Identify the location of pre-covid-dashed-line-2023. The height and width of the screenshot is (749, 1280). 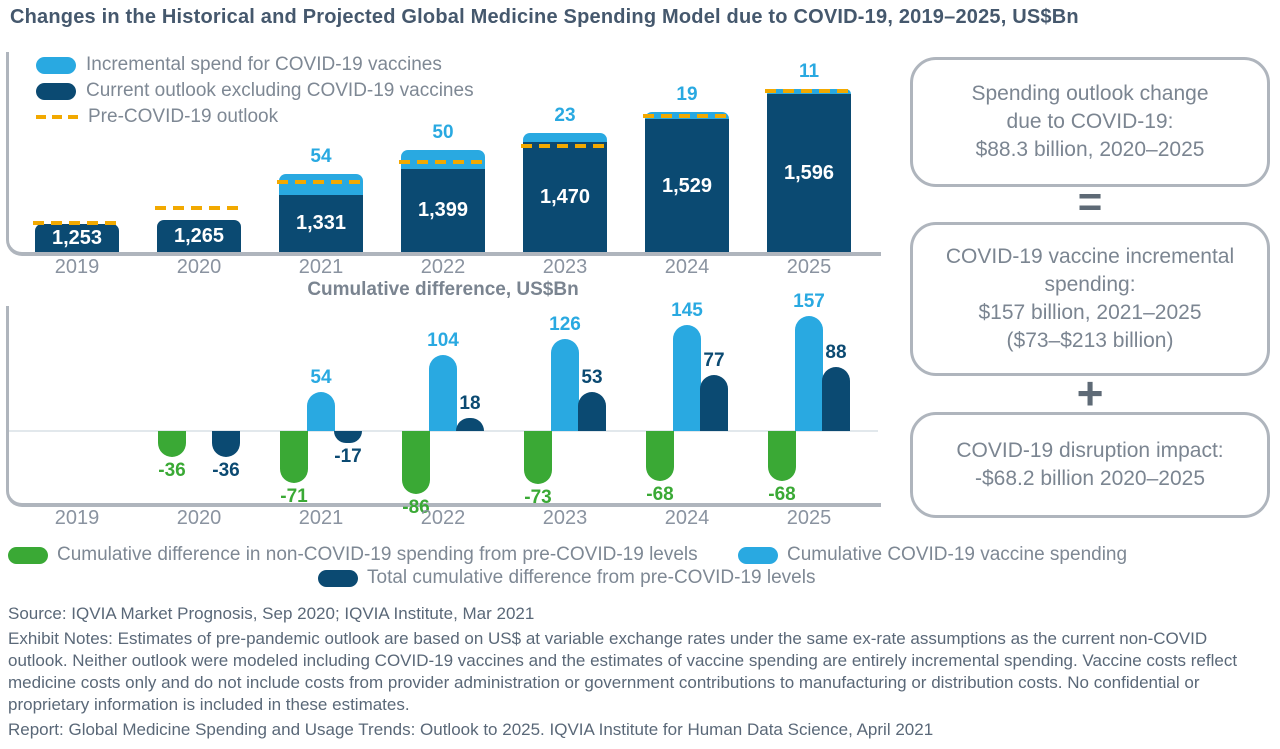
(565, 145).